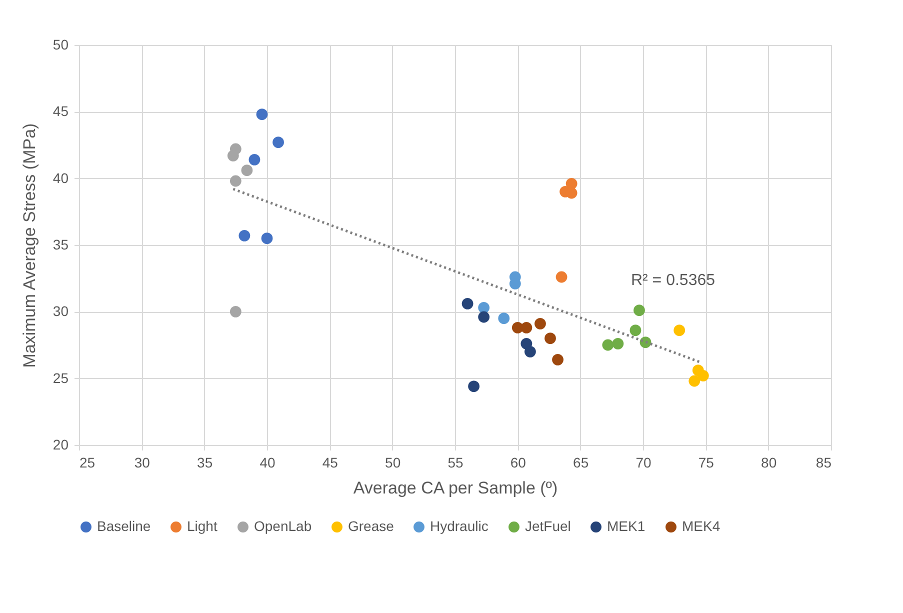 The width and height of the screenshot is (903, 613). What do you see at coordinates (706, 462) in the screenshot?
I see `x-tick-label: 75` at bounding box center [706, 462].